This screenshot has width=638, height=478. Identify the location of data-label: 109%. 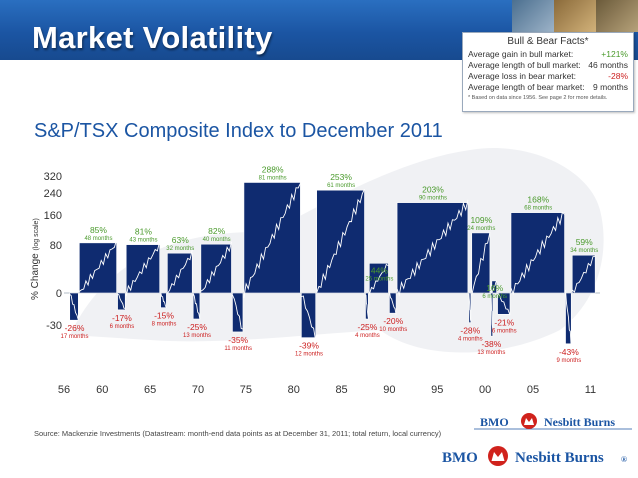
(481, 220).